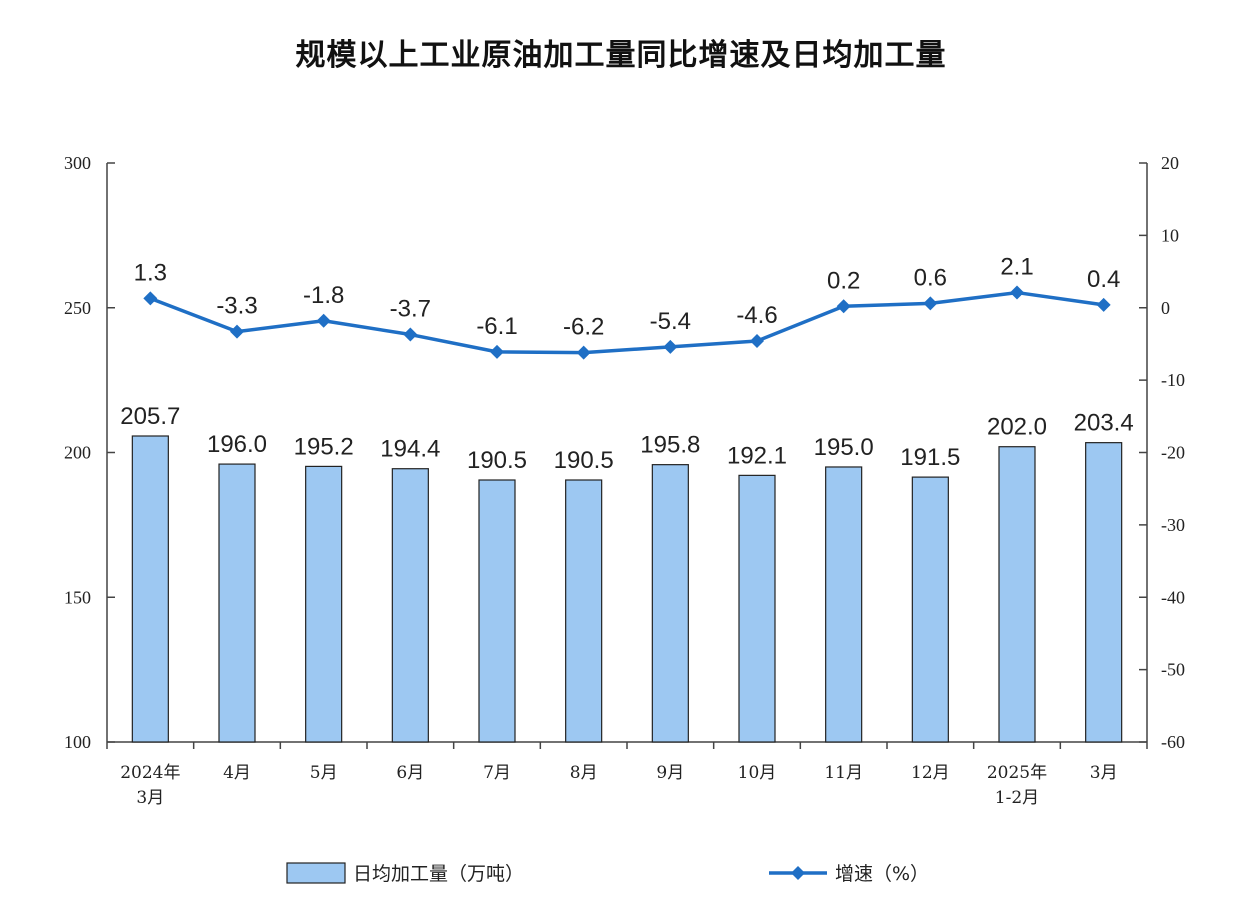 The height and width of the screenshot is (918, 1242). Describe the element at coordinates (583, 327) in the screenshot. I see `line-data-label: -6.2` at that location.